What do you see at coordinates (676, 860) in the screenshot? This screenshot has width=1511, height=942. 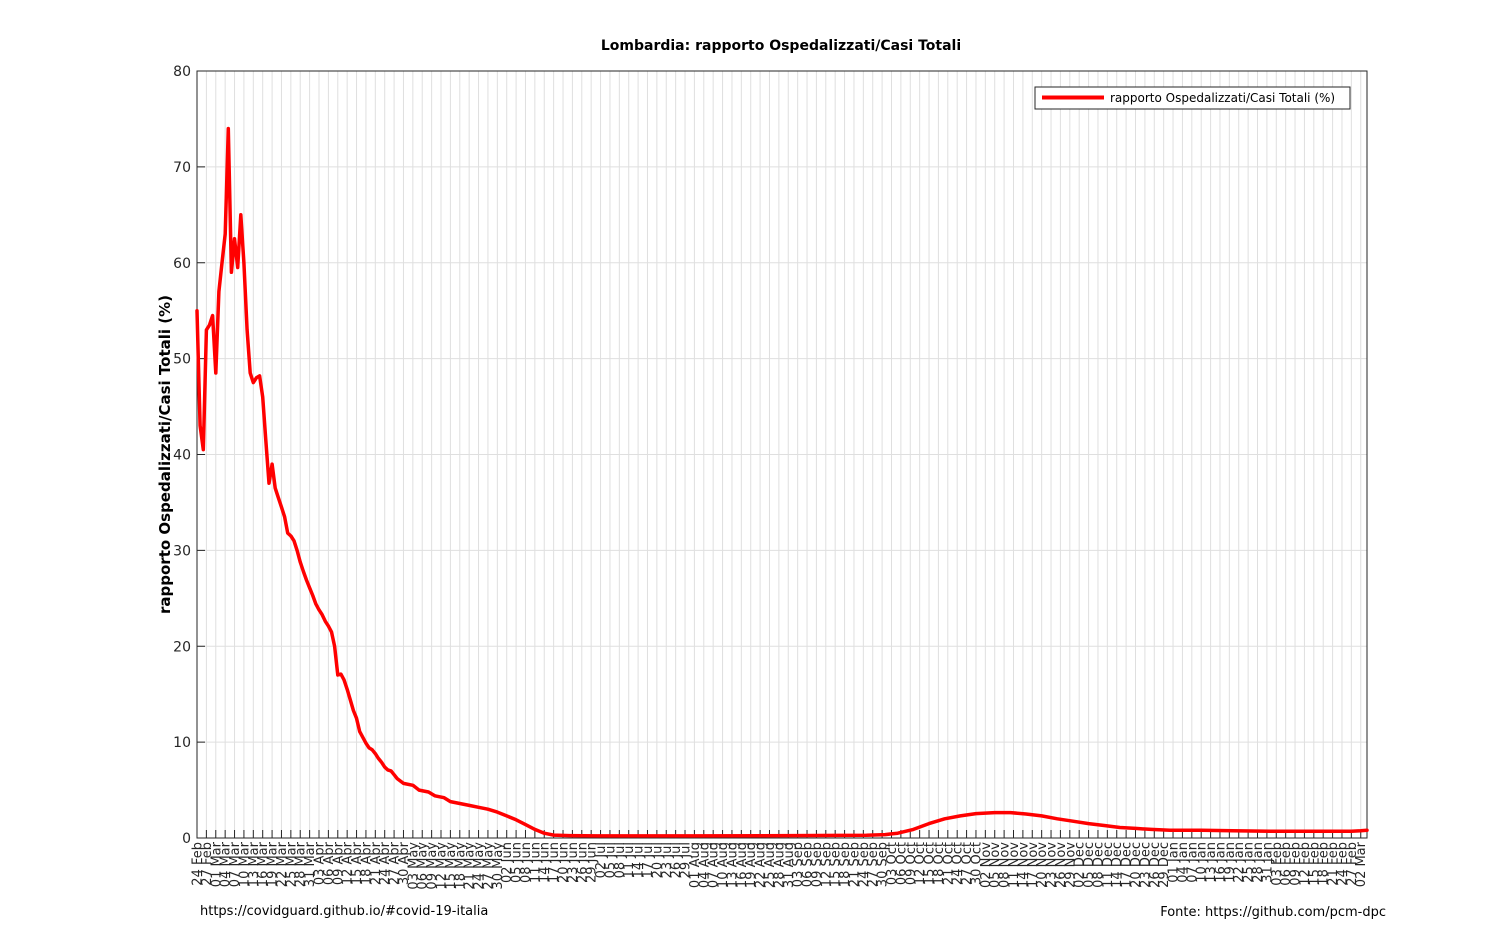 I see `x-tick-label: 26 Jul` at bounding box center [676, 860].